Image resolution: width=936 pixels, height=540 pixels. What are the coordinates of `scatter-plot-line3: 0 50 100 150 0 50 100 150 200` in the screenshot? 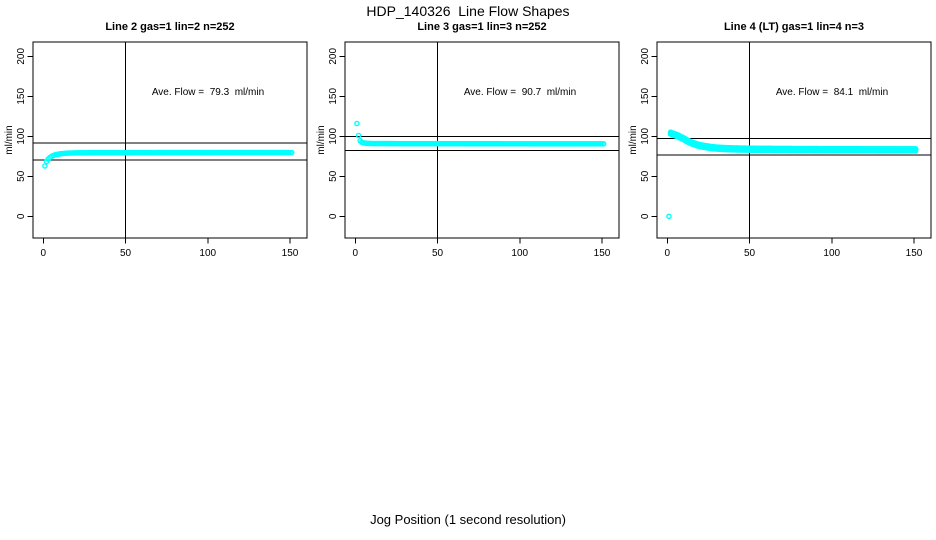 It's located at (474, 150).